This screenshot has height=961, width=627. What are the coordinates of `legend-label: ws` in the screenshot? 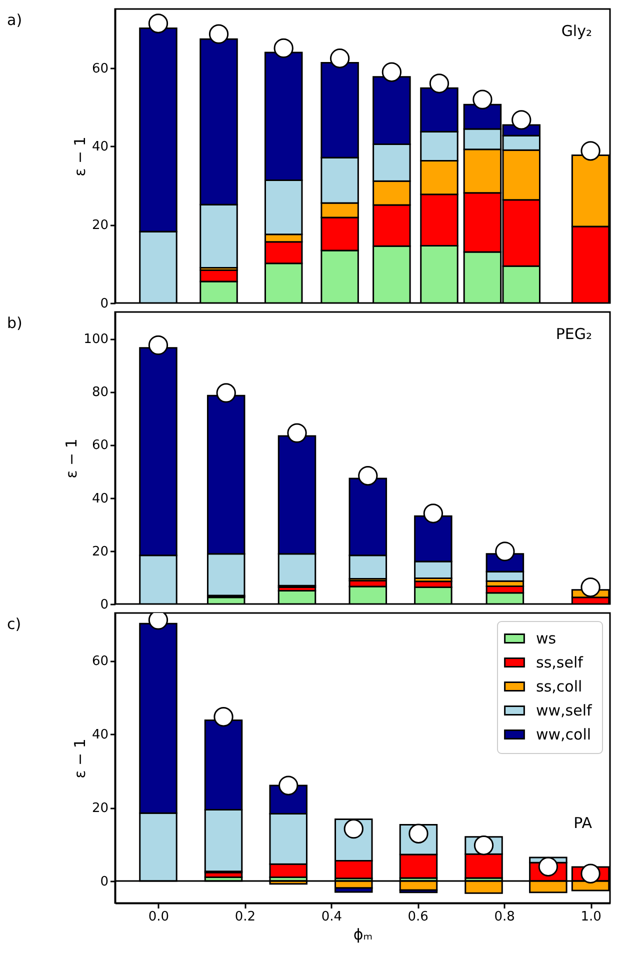 It's located at (546, 639).